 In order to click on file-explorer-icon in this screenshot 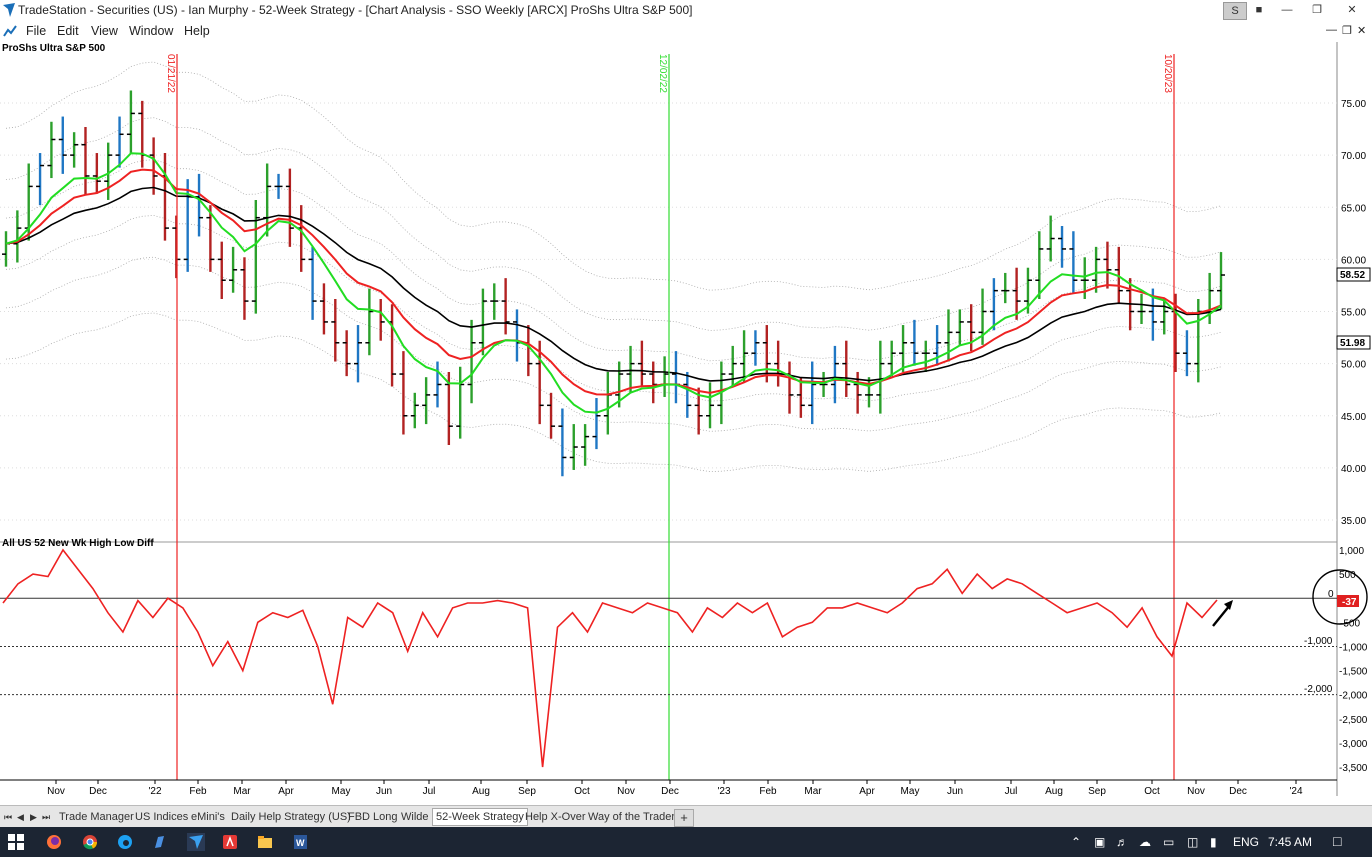, I will do `click(265, 842)`.